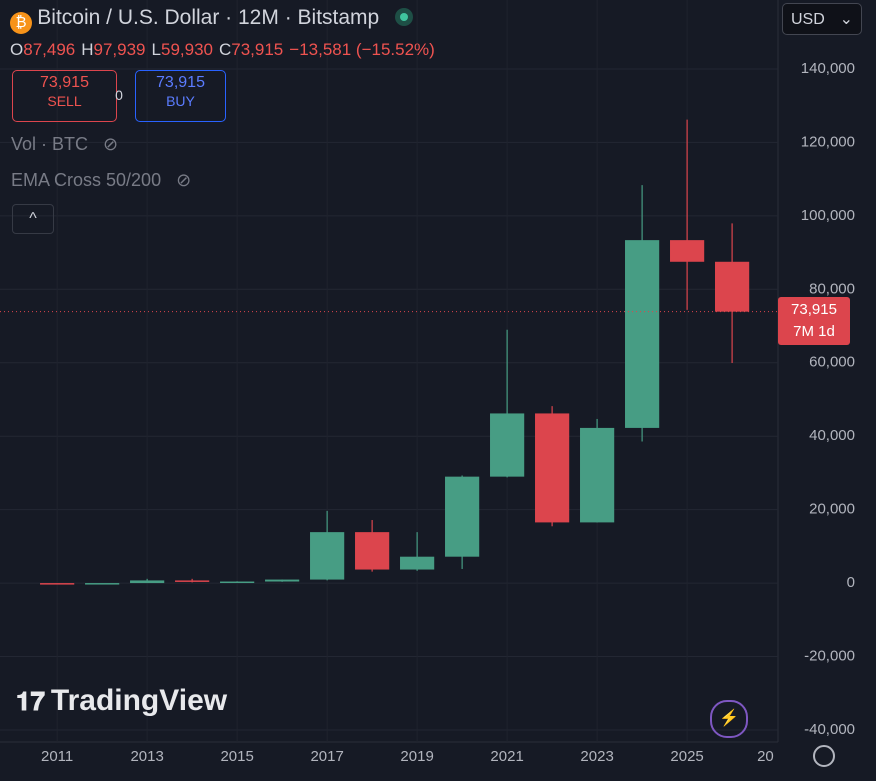 This screenshot has width=876, height=781. I want to click on btc-icon: ₿, so click(21, 23).